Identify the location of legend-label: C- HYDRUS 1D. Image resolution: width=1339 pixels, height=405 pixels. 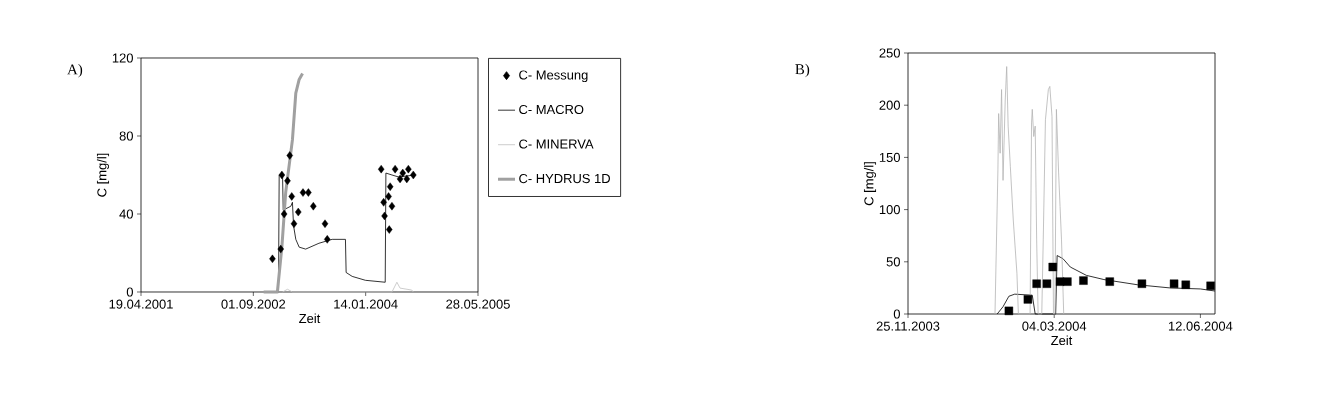
(564, 178).